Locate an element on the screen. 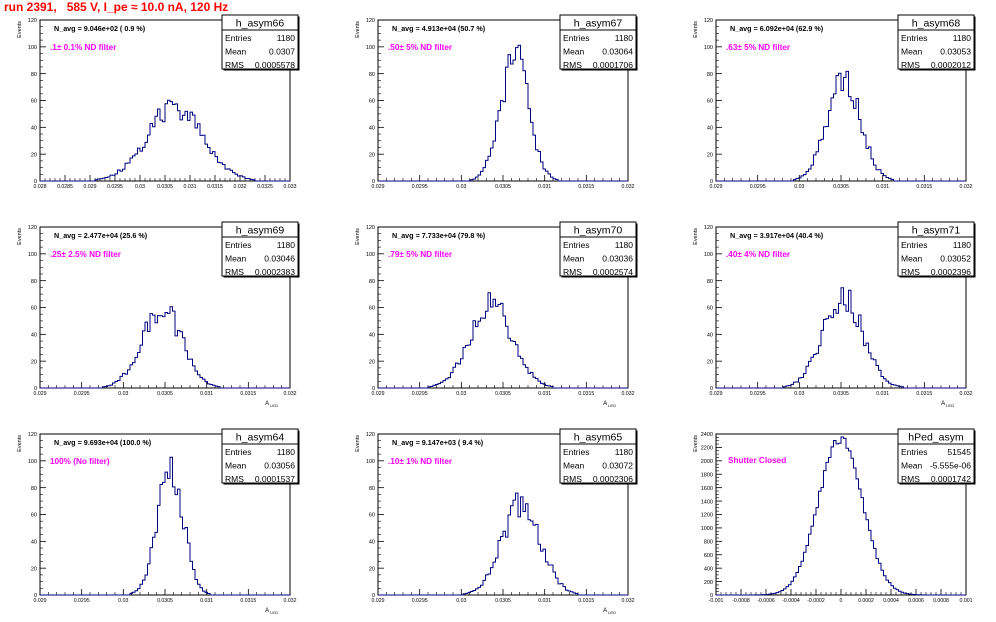 Image resolution: width=996 pixels, height=622 pixels. navg-label: N_avg = 9.046e+02 ( 0.9 %) is located at coordinates (100, 28).